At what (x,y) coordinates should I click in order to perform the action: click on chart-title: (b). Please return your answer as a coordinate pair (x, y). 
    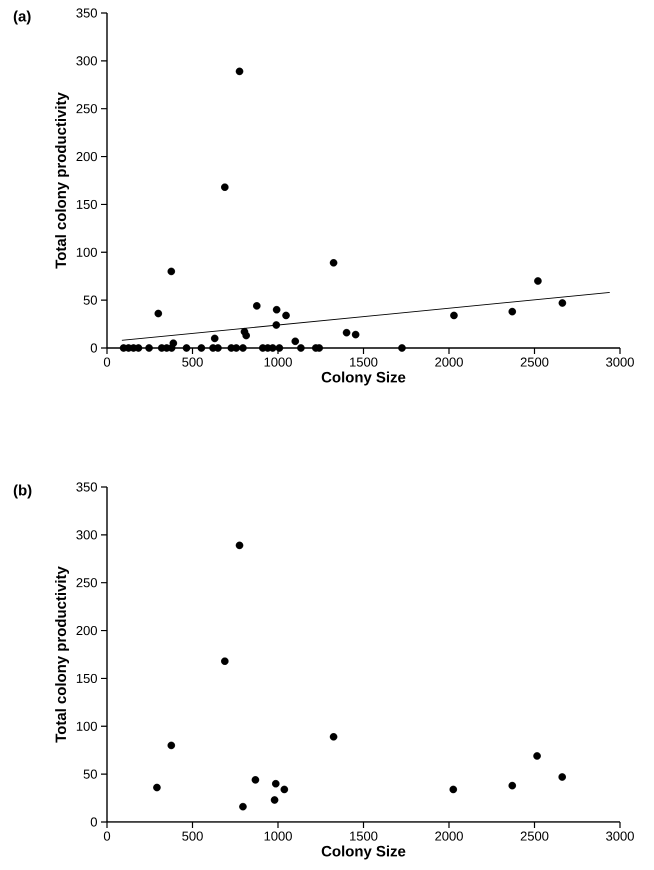
    Looking at the image, I should click on (23, 491).